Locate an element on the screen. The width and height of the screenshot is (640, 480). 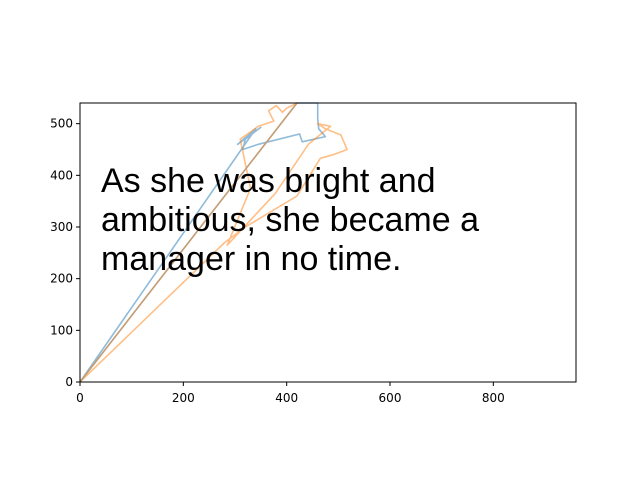
x-axis: 0 200 400 600 800 is located at coordinates (290, 393).